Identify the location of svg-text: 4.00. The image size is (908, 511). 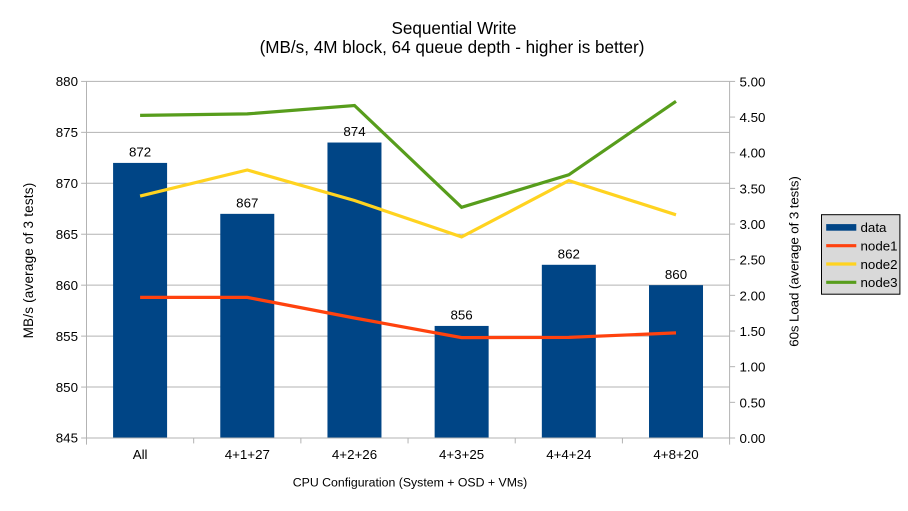
(753, 153).